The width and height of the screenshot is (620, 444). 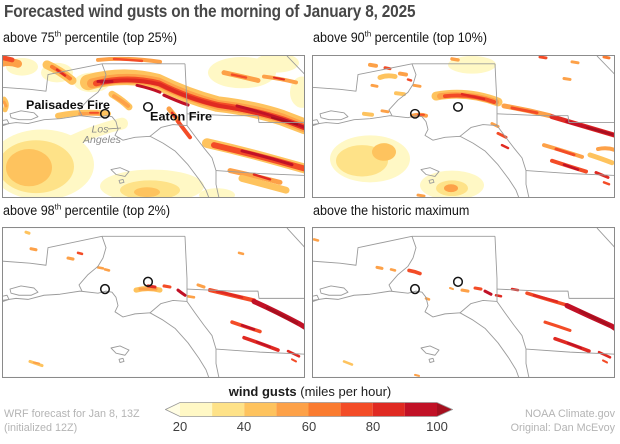 I want to click on panel-label-90th: above 90th percentile (top 10%), so click(x=400, y=36).